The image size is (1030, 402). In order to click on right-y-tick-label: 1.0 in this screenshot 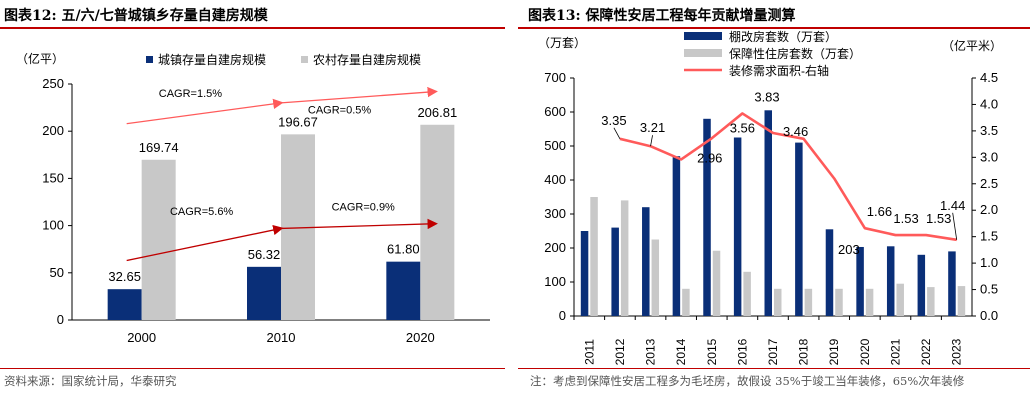, I will do `click(989, 262)`.